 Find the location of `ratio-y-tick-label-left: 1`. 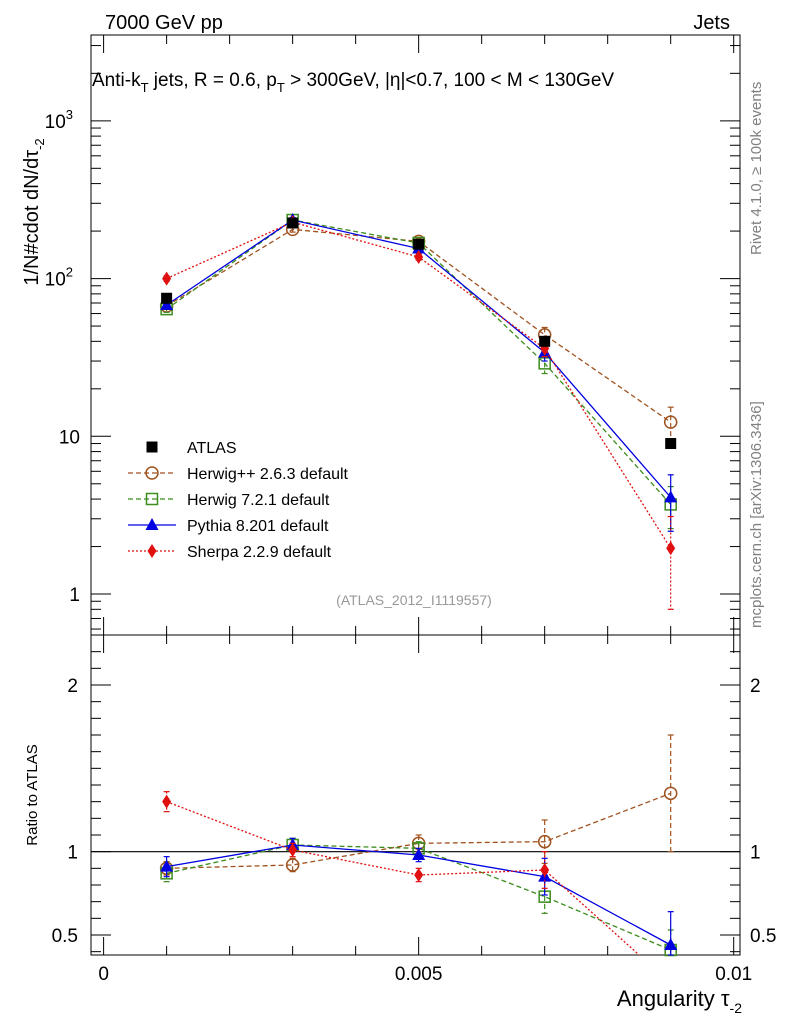

ratio-y-tick-label-left: 1 is located at coordinates (72, 853).